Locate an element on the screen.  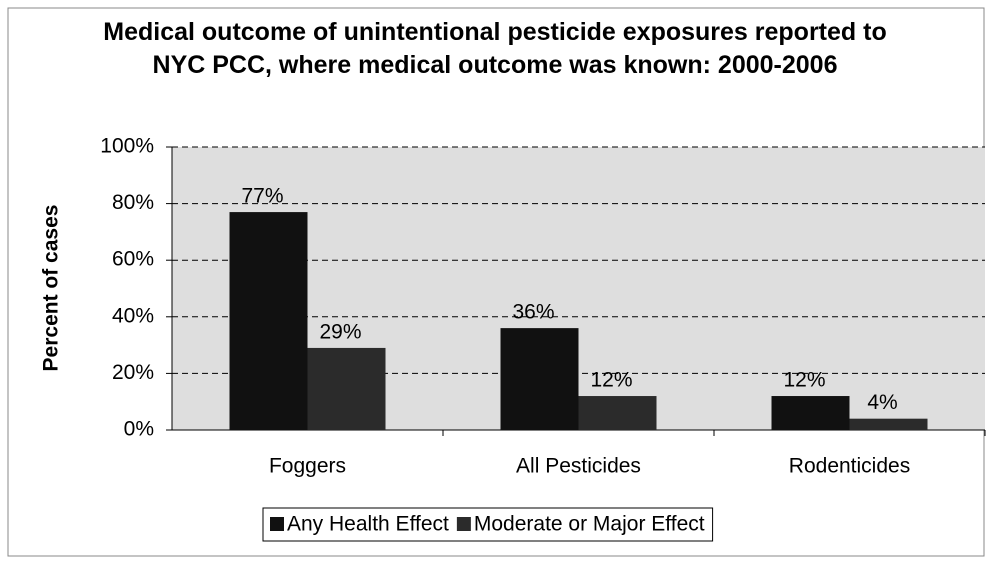
value-label: 77% is located at coordinates (262, 196).